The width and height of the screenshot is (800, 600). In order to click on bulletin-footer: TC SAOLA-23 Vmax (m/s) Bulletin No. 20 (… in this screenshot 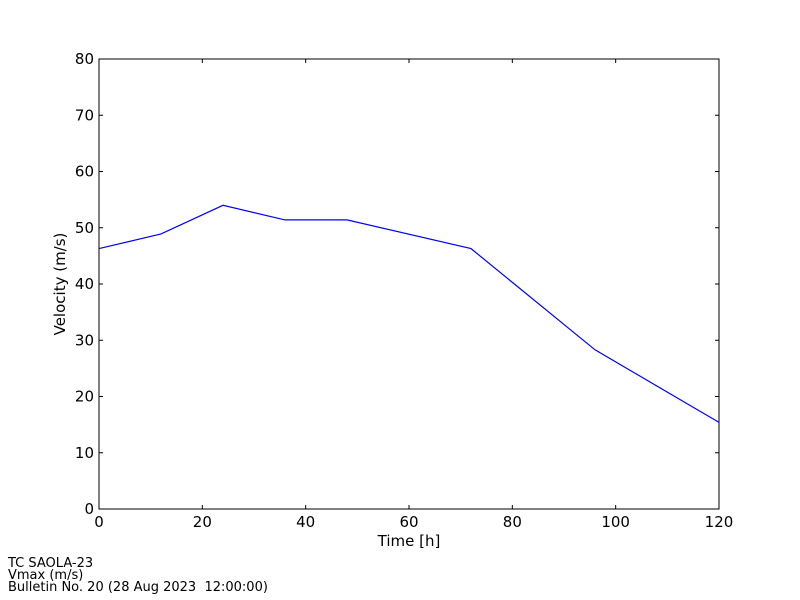, I will do `click(138, 575)`.